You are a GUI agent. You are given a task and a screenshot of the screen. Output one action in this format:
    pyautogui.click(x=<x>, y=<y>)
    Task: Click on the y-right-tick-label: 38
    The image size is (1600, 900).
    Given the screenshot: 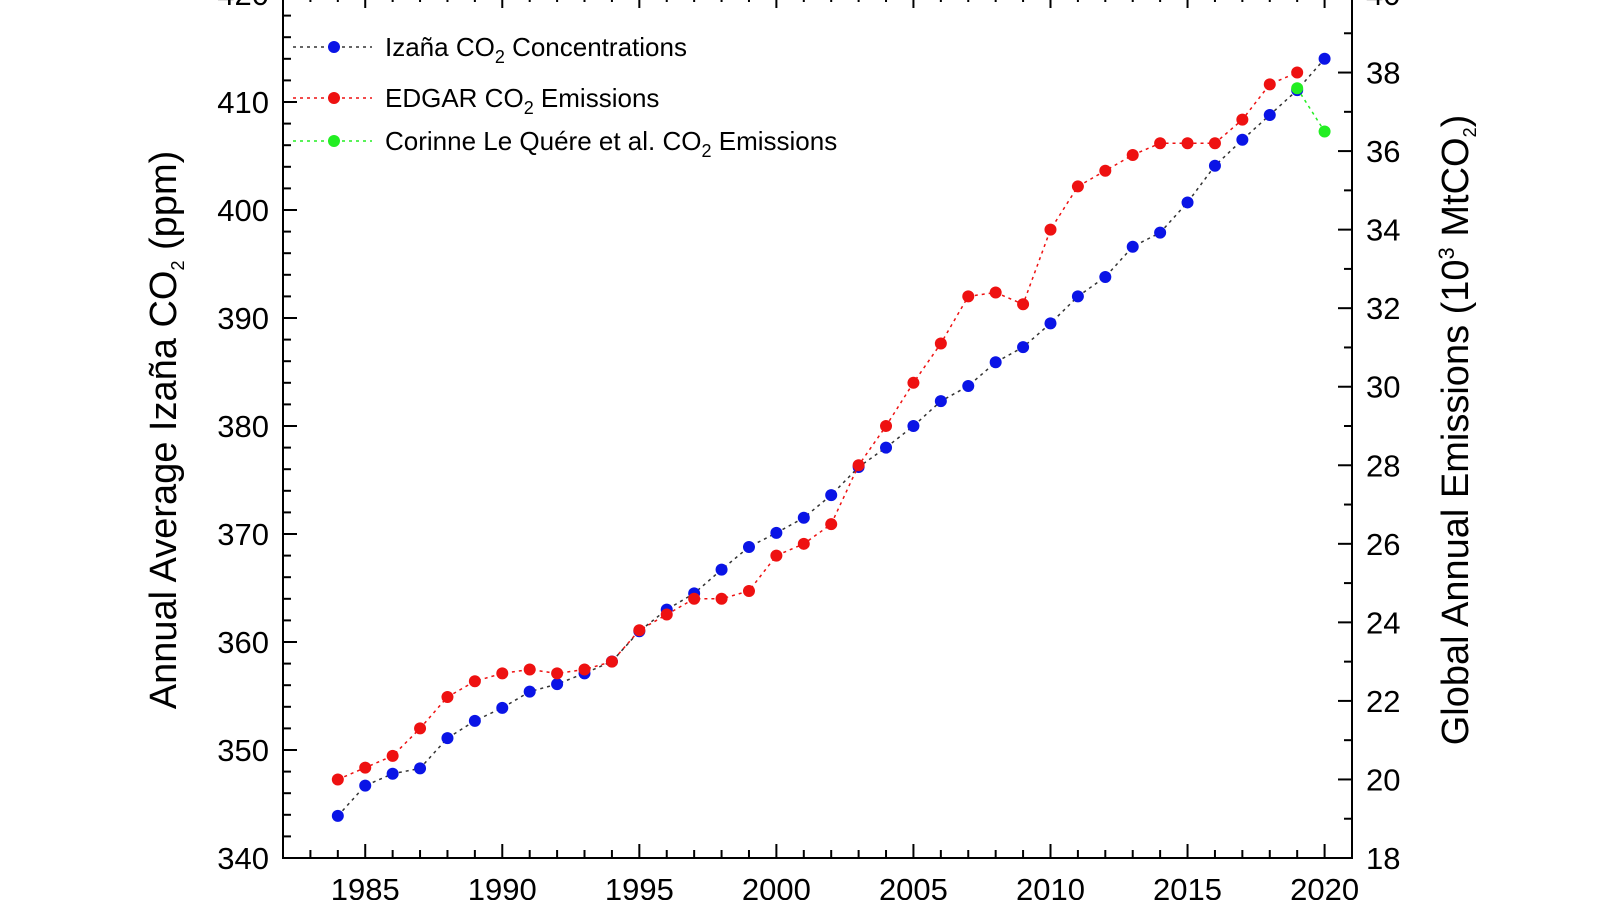 What is the action you would take?
    pyautogui.click(x=1383, y=73)
    